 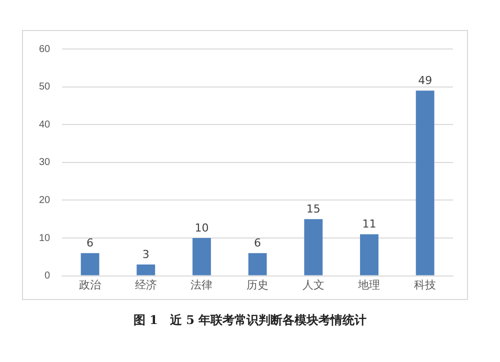 I want to click on x-tick-label: 法律, so click(x=201, y=285).